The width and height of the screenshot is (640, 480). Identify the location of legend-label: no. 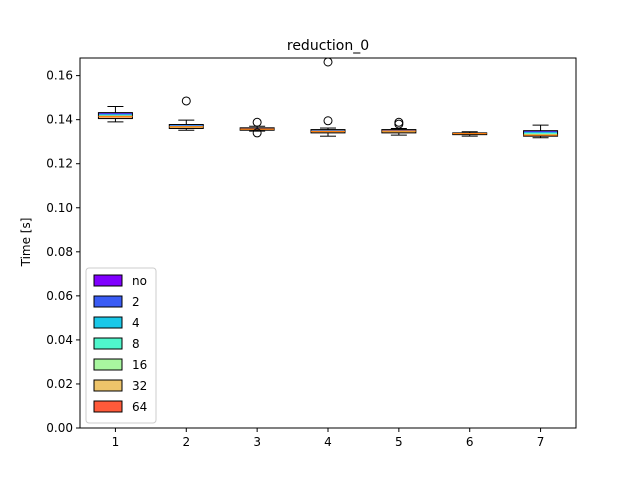
(139, 281).